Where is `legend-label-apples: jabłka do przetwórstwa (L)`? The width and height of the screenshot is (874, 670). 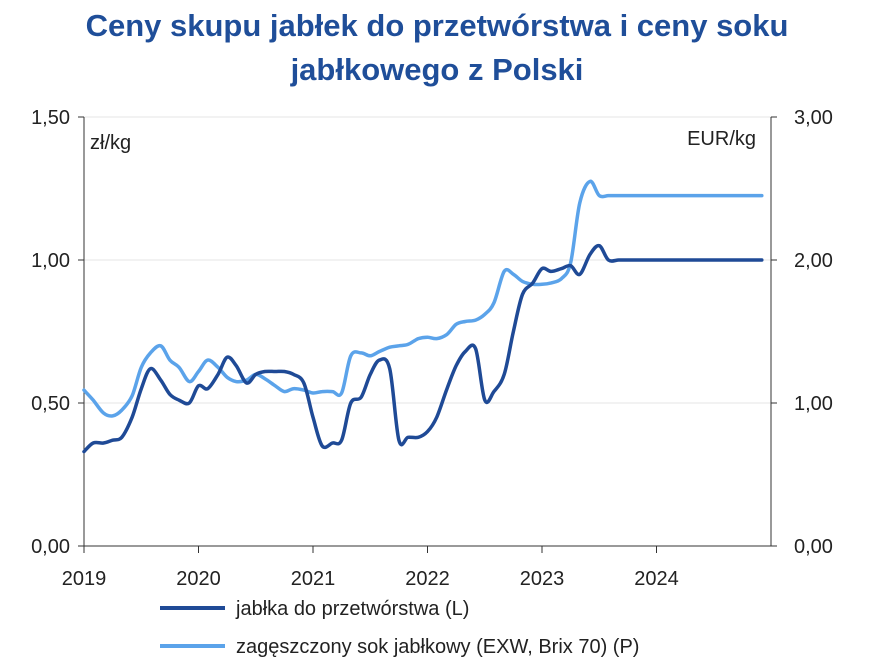 legend-label-apples: jabłka do przetwórstwa (L) is located at coordinates (352, 609).